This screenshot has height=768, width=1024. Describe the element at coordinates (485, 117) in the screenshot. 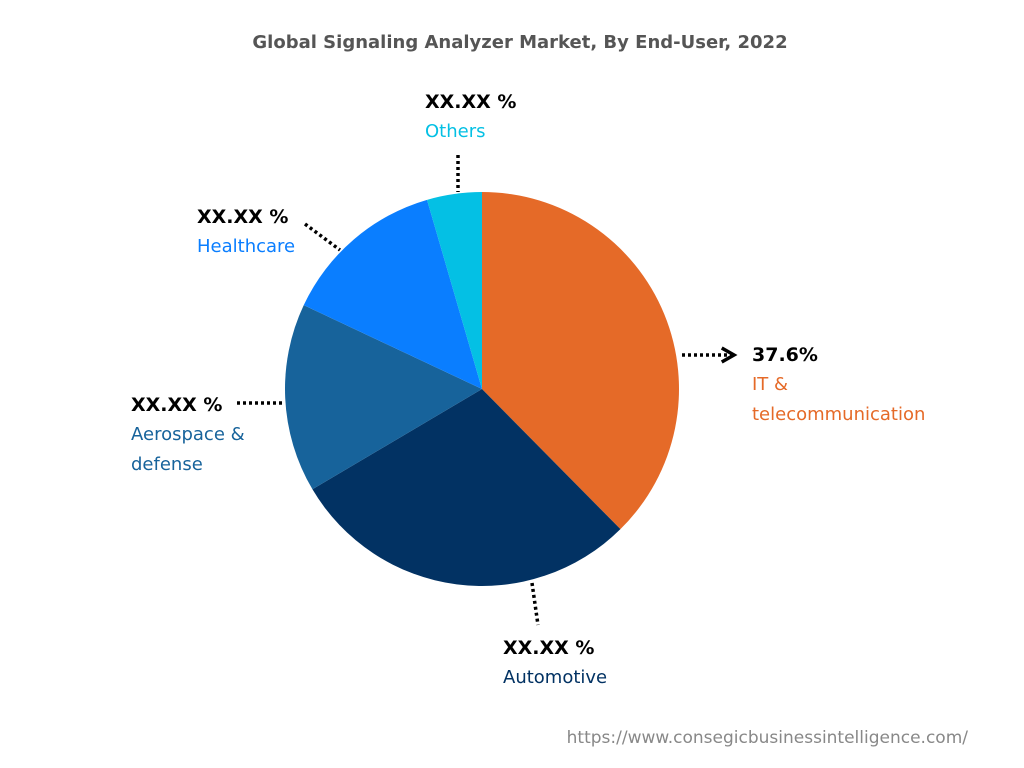

I see `slice-label: XX.XX % Others` at that location.